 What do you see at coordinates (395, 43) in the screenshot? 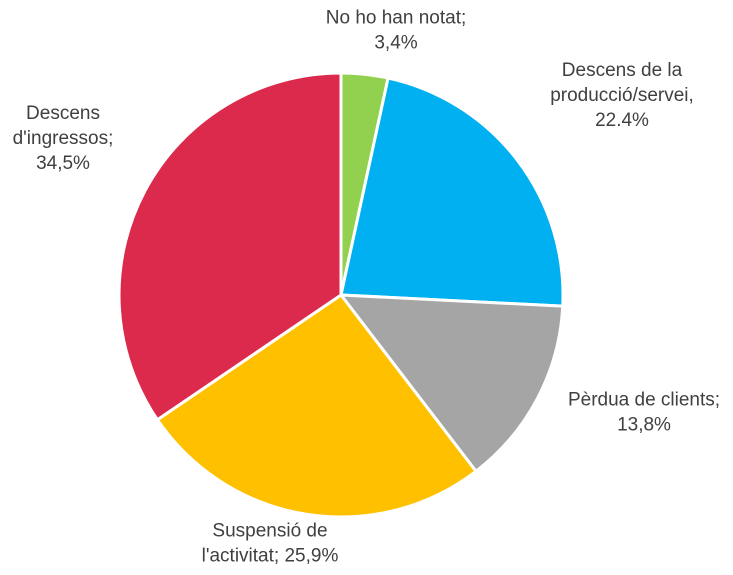
I see `data-label-1-line-2: 3,4%` at bounding box center [395, 43].